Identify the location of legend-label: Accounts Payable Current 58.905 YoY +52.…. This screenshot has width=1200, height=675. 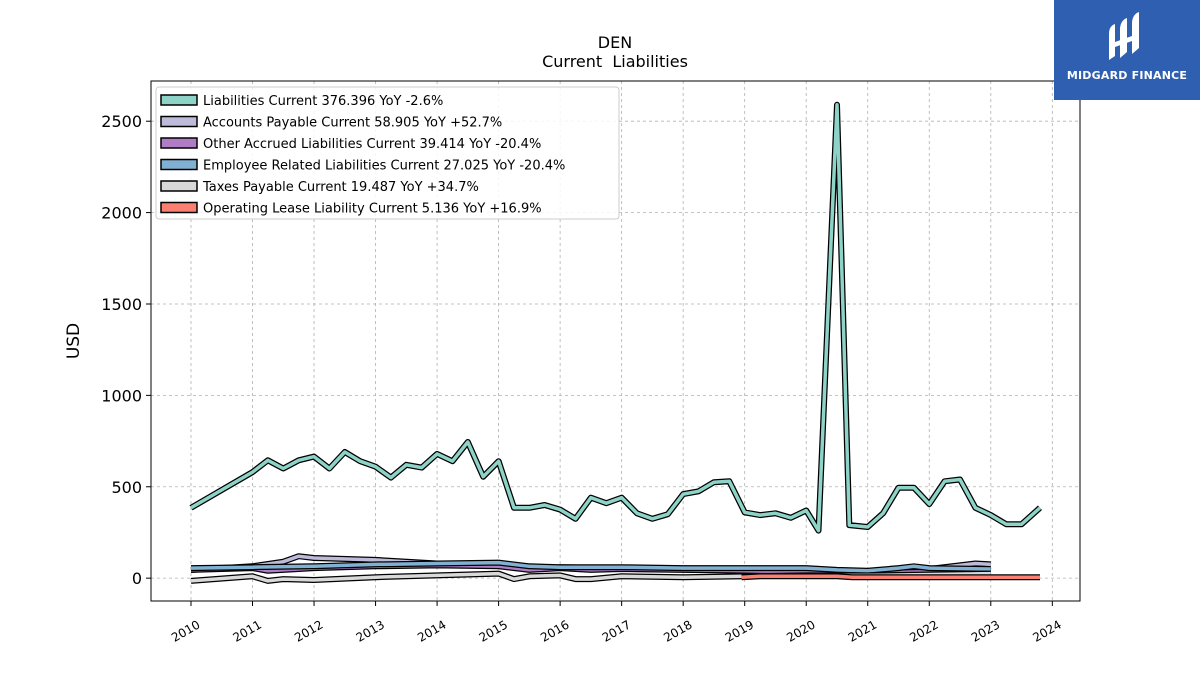
(352, 123).